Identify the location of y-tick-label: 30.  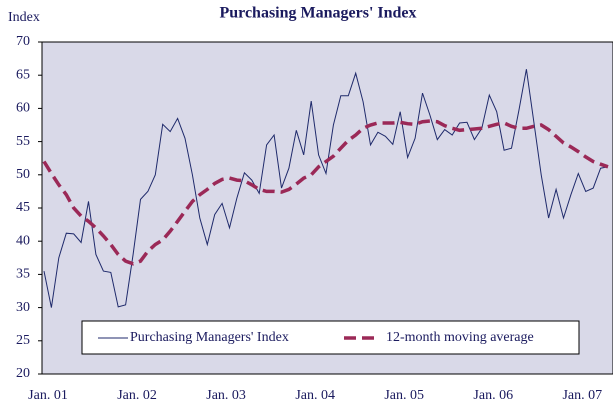
(23, 307).